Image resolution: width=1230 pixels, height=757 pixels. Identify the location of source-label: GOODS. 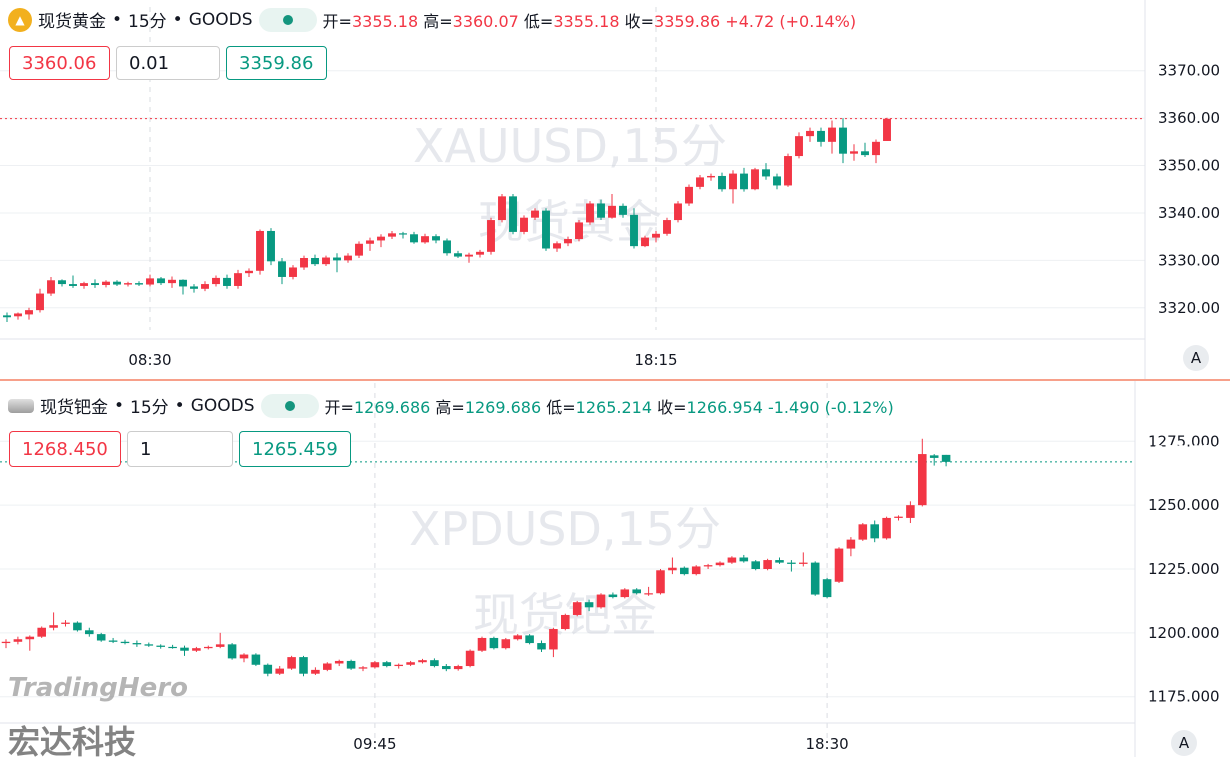
(220, 19).